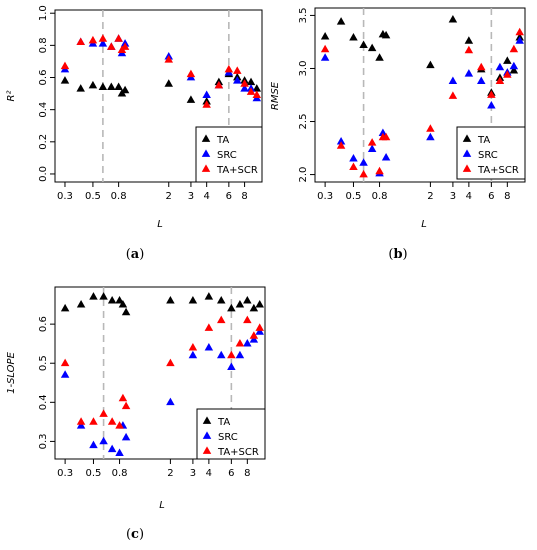  Describe the element at coordinates (303, 122) in the screenshot. I see `y-tick-label: 2.5` at that location.